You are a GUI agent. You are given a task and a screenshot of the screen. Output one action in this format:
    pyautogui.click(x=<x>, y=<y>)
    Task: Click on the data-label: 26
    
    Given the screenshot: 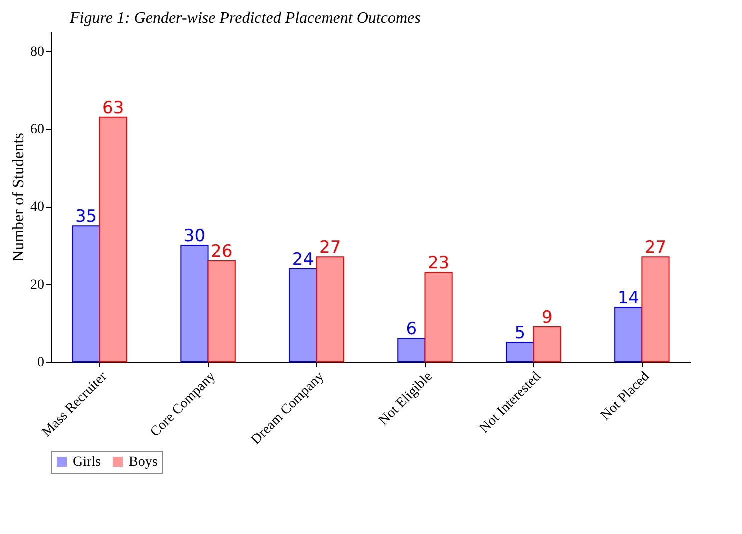 What is the action you would take?
    pyautogui.click(x=222, y=252)
    